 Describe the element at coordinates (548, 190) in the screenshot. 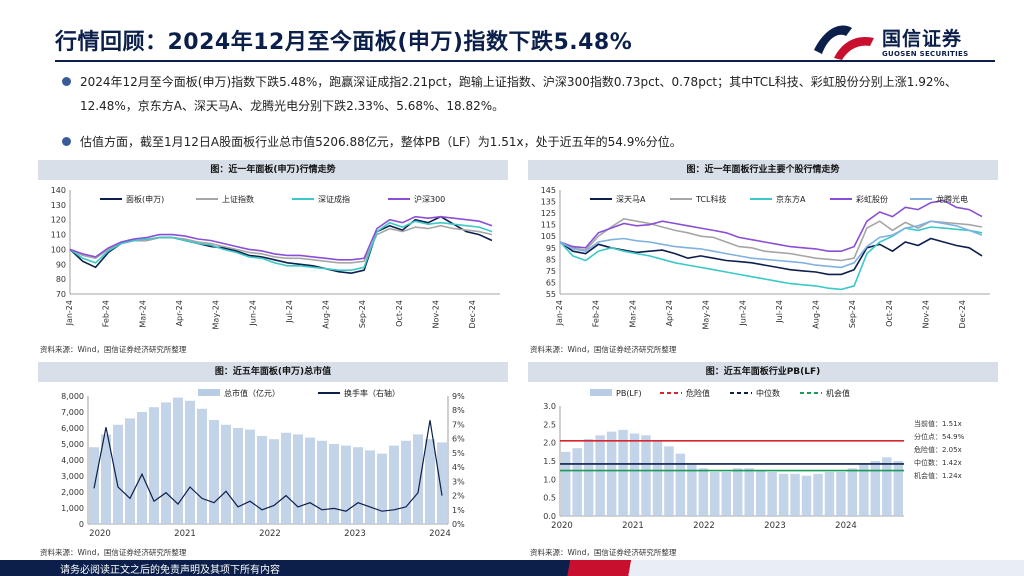

I see `y-tick-label: 145` at that location.